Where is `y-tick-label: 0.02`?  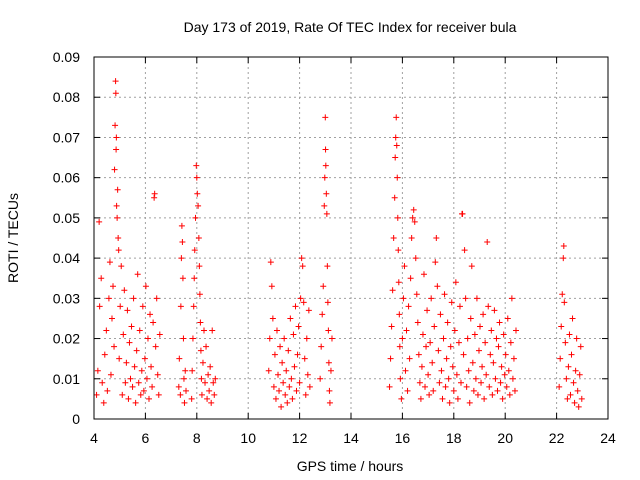
y-tick-label: 0.02 is located at coordinates (66, 339).